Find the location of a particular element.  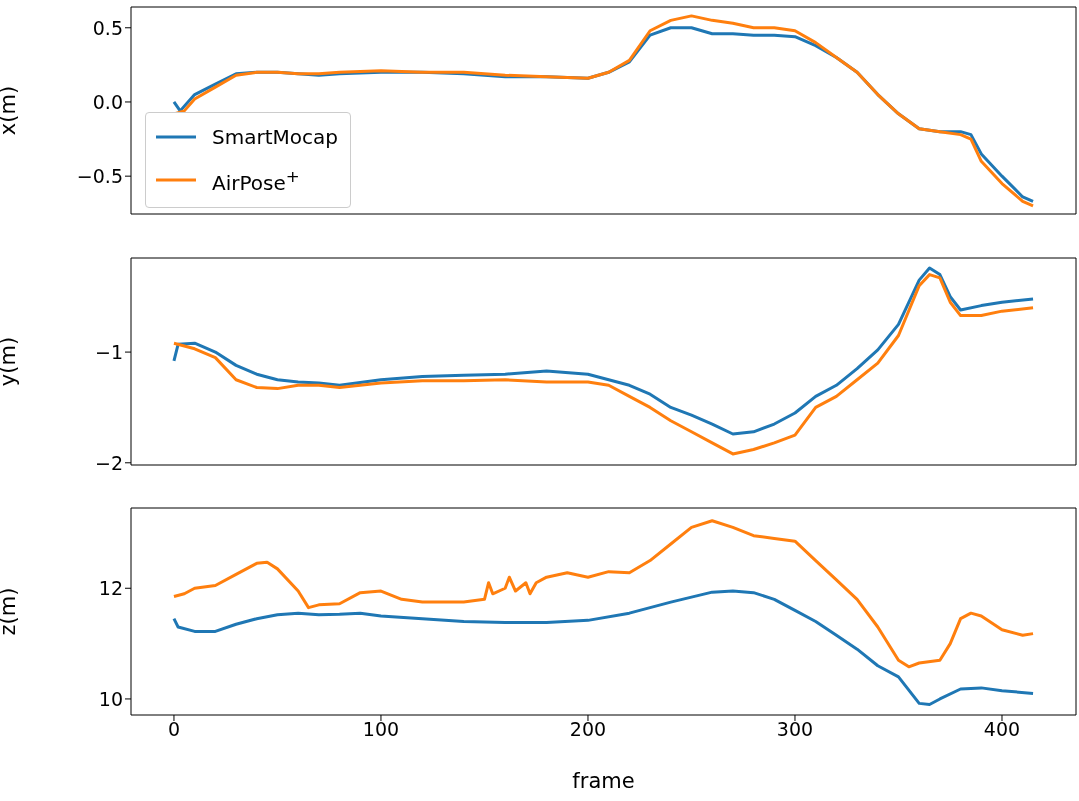

x-tick-label: 100 is located at coordinates (381, 729).